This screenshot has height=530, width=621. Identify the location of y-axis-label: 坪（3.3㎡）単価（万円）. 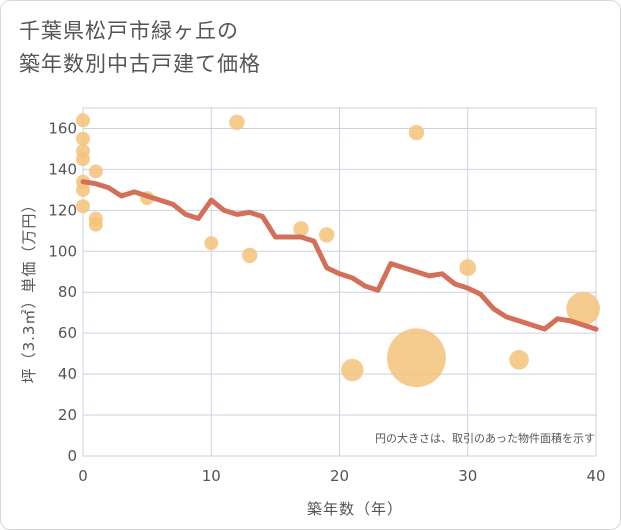
(29, 290).